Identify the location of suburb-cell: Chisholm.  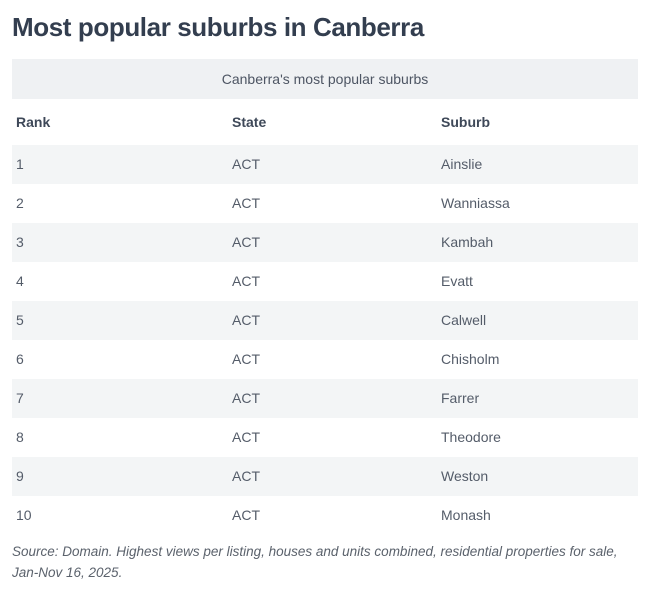
(470, 359).